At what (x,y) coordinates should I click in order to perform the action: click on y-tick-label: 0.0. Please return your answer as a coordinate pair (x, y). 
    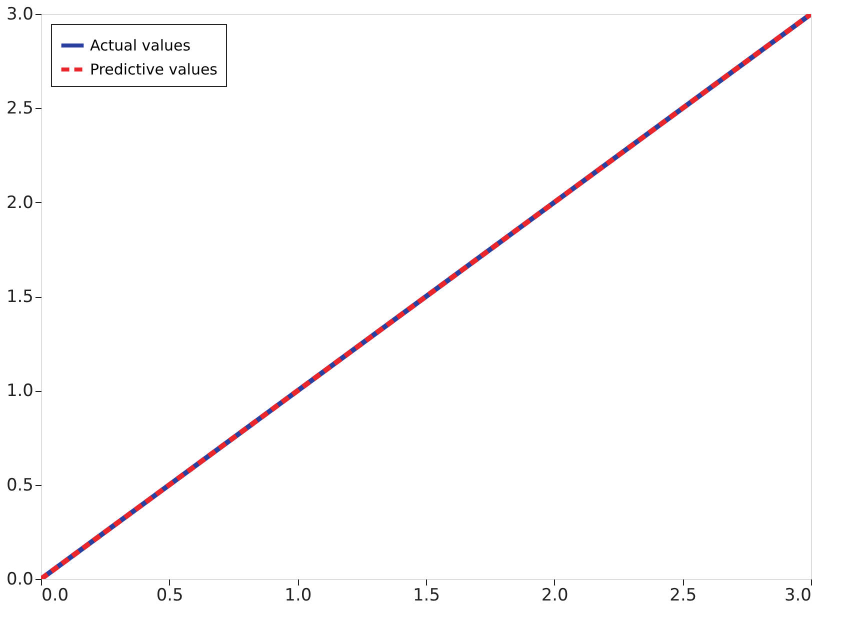
    Looking at the image, I should click on (20, 580).